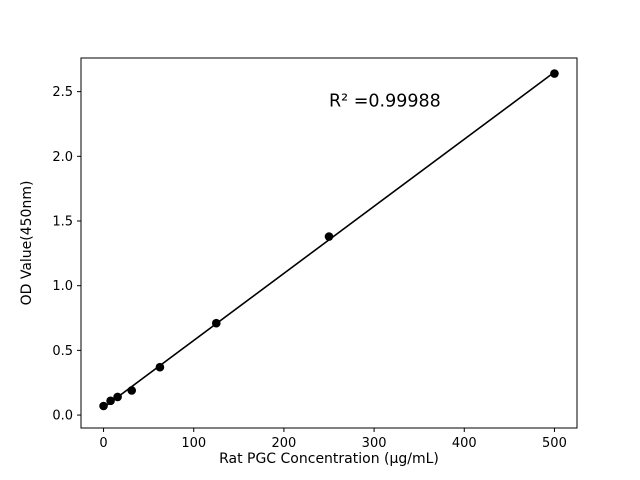  I want to click on y-axis-label: OD Value(450nm), so click(27, 243).